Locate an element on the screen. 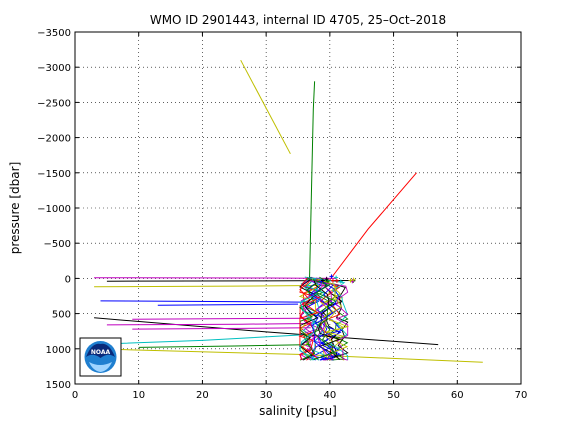 The image size is (576, 432). x-tick-label: 20 is located at coordinates (202, 395).